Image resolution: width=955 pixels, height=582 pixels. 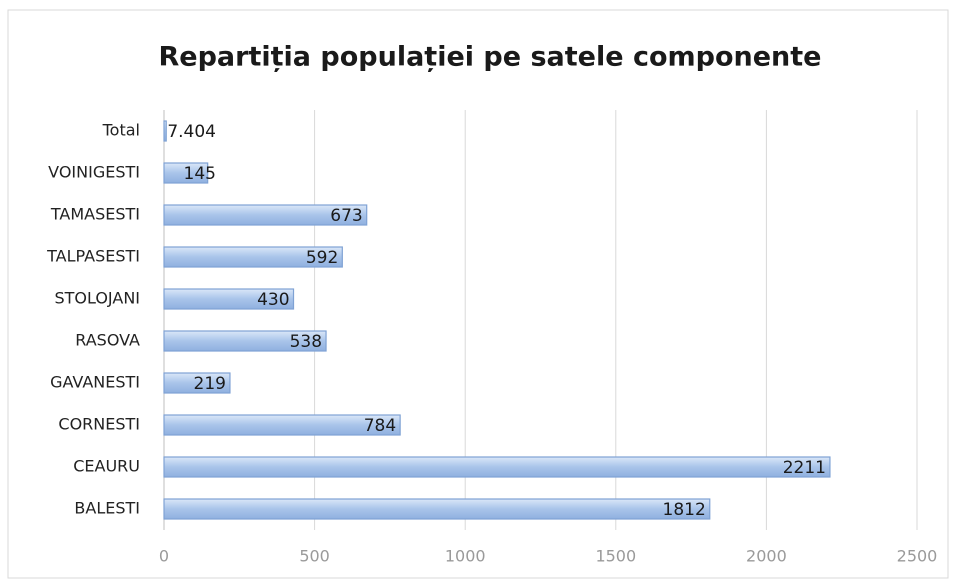 I want to click on y-tick-label: VOINIGESTI, so click(x=94, y=172).